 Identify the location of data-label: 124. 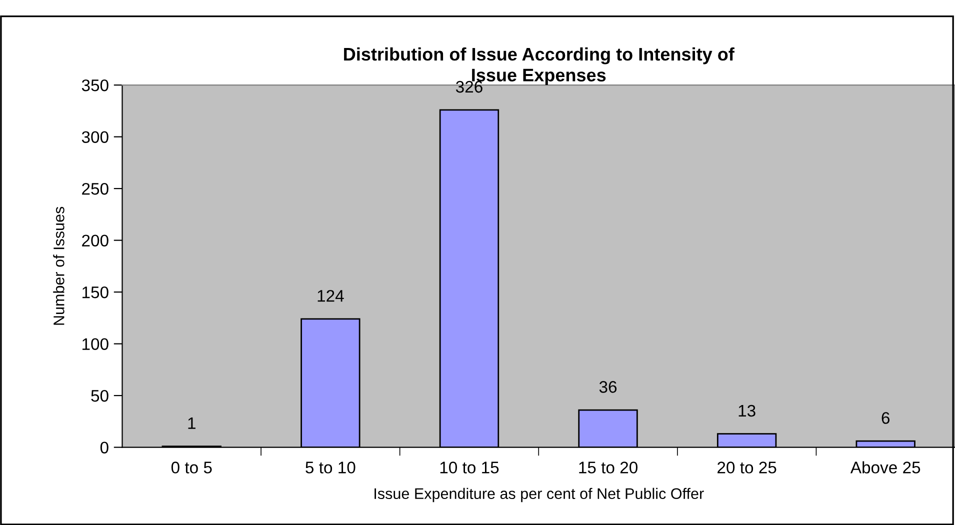
(331, 296).